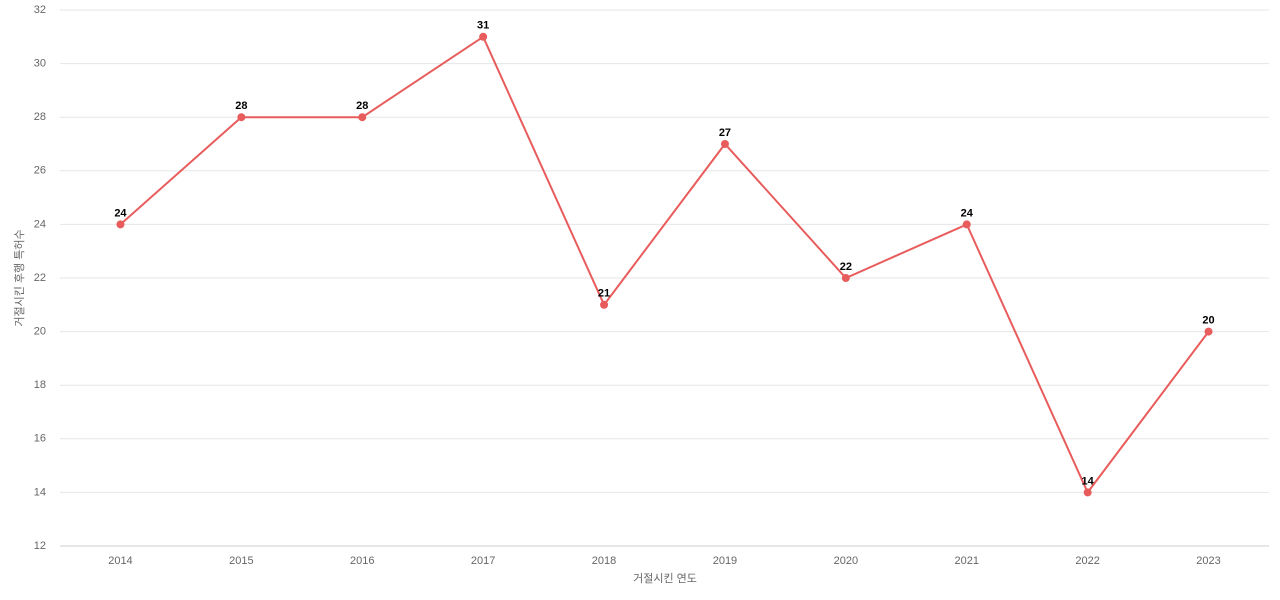 The width and height of the screenshot is (1280, 600). What do you see at coordinates (604, 294) in the screenshot?
I see `data-label: 21` at bounding box center [604, 294].